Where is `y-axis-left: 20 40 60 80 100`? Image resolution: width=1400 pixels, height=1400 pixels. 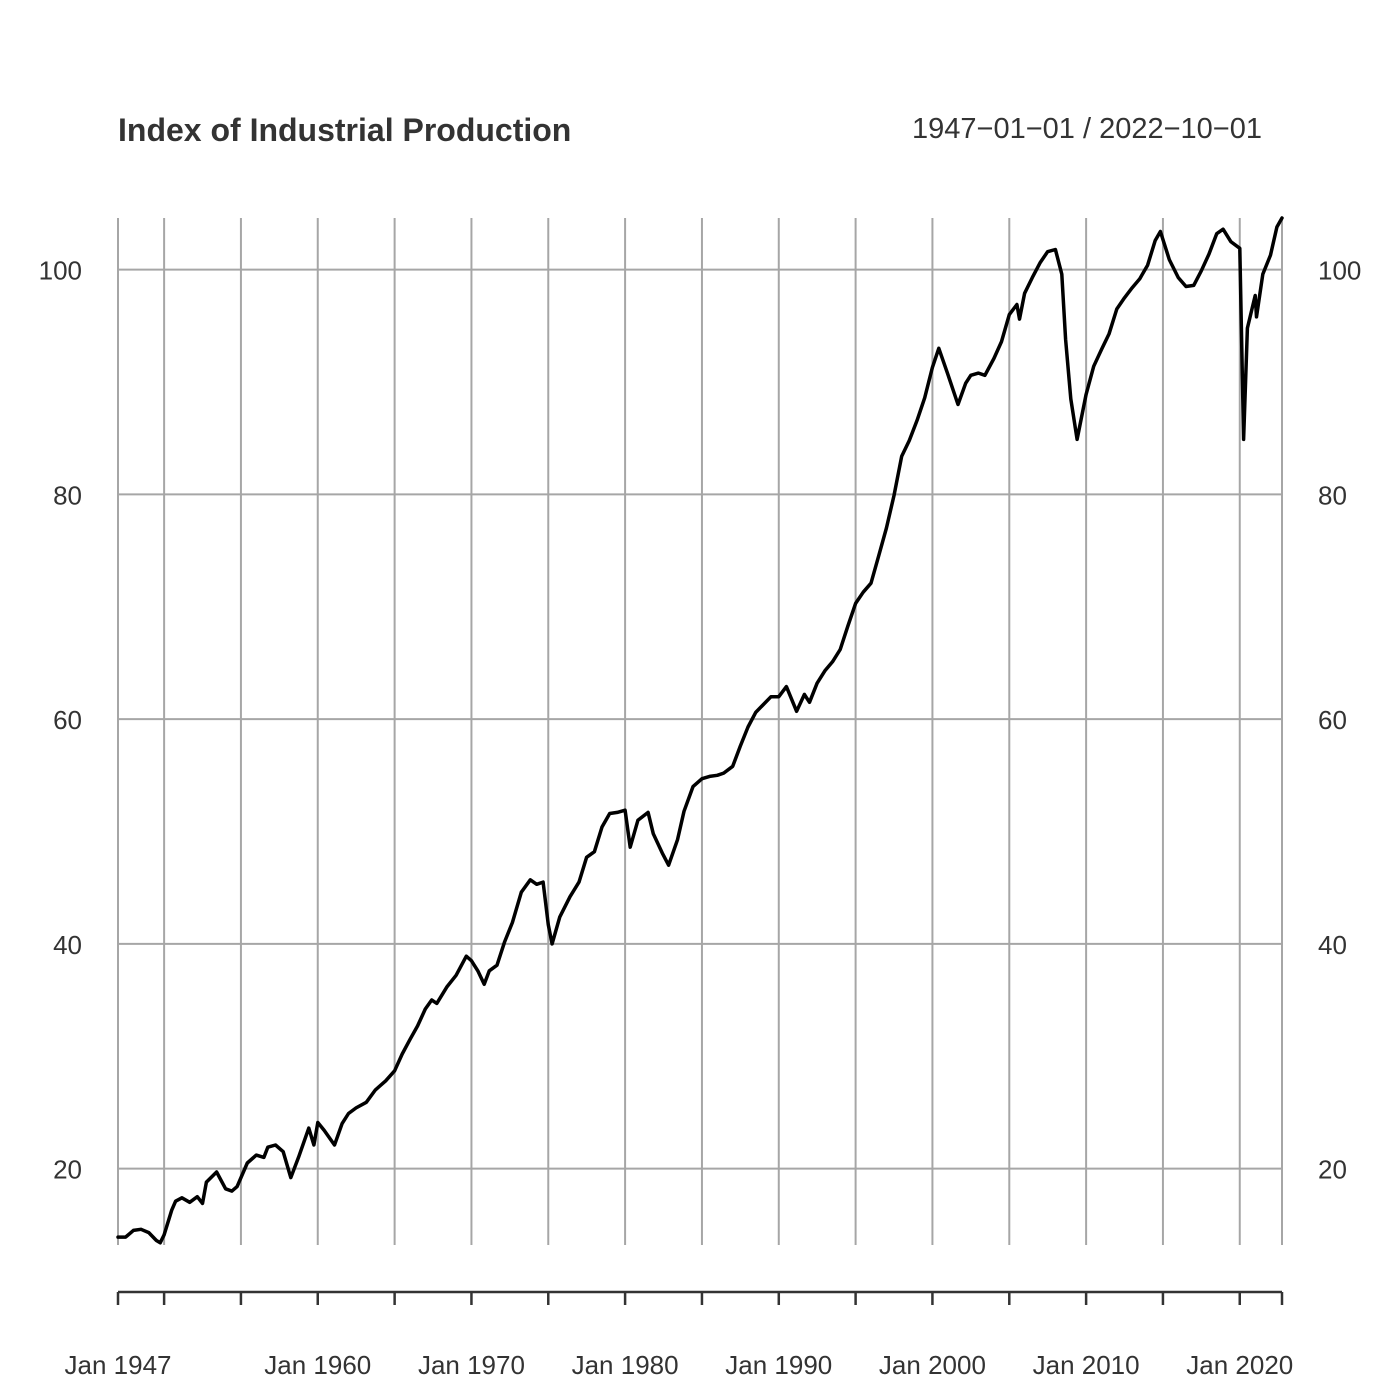
y-axis-left: 20 40 60 80 100 is located at coordinates (60, 720).